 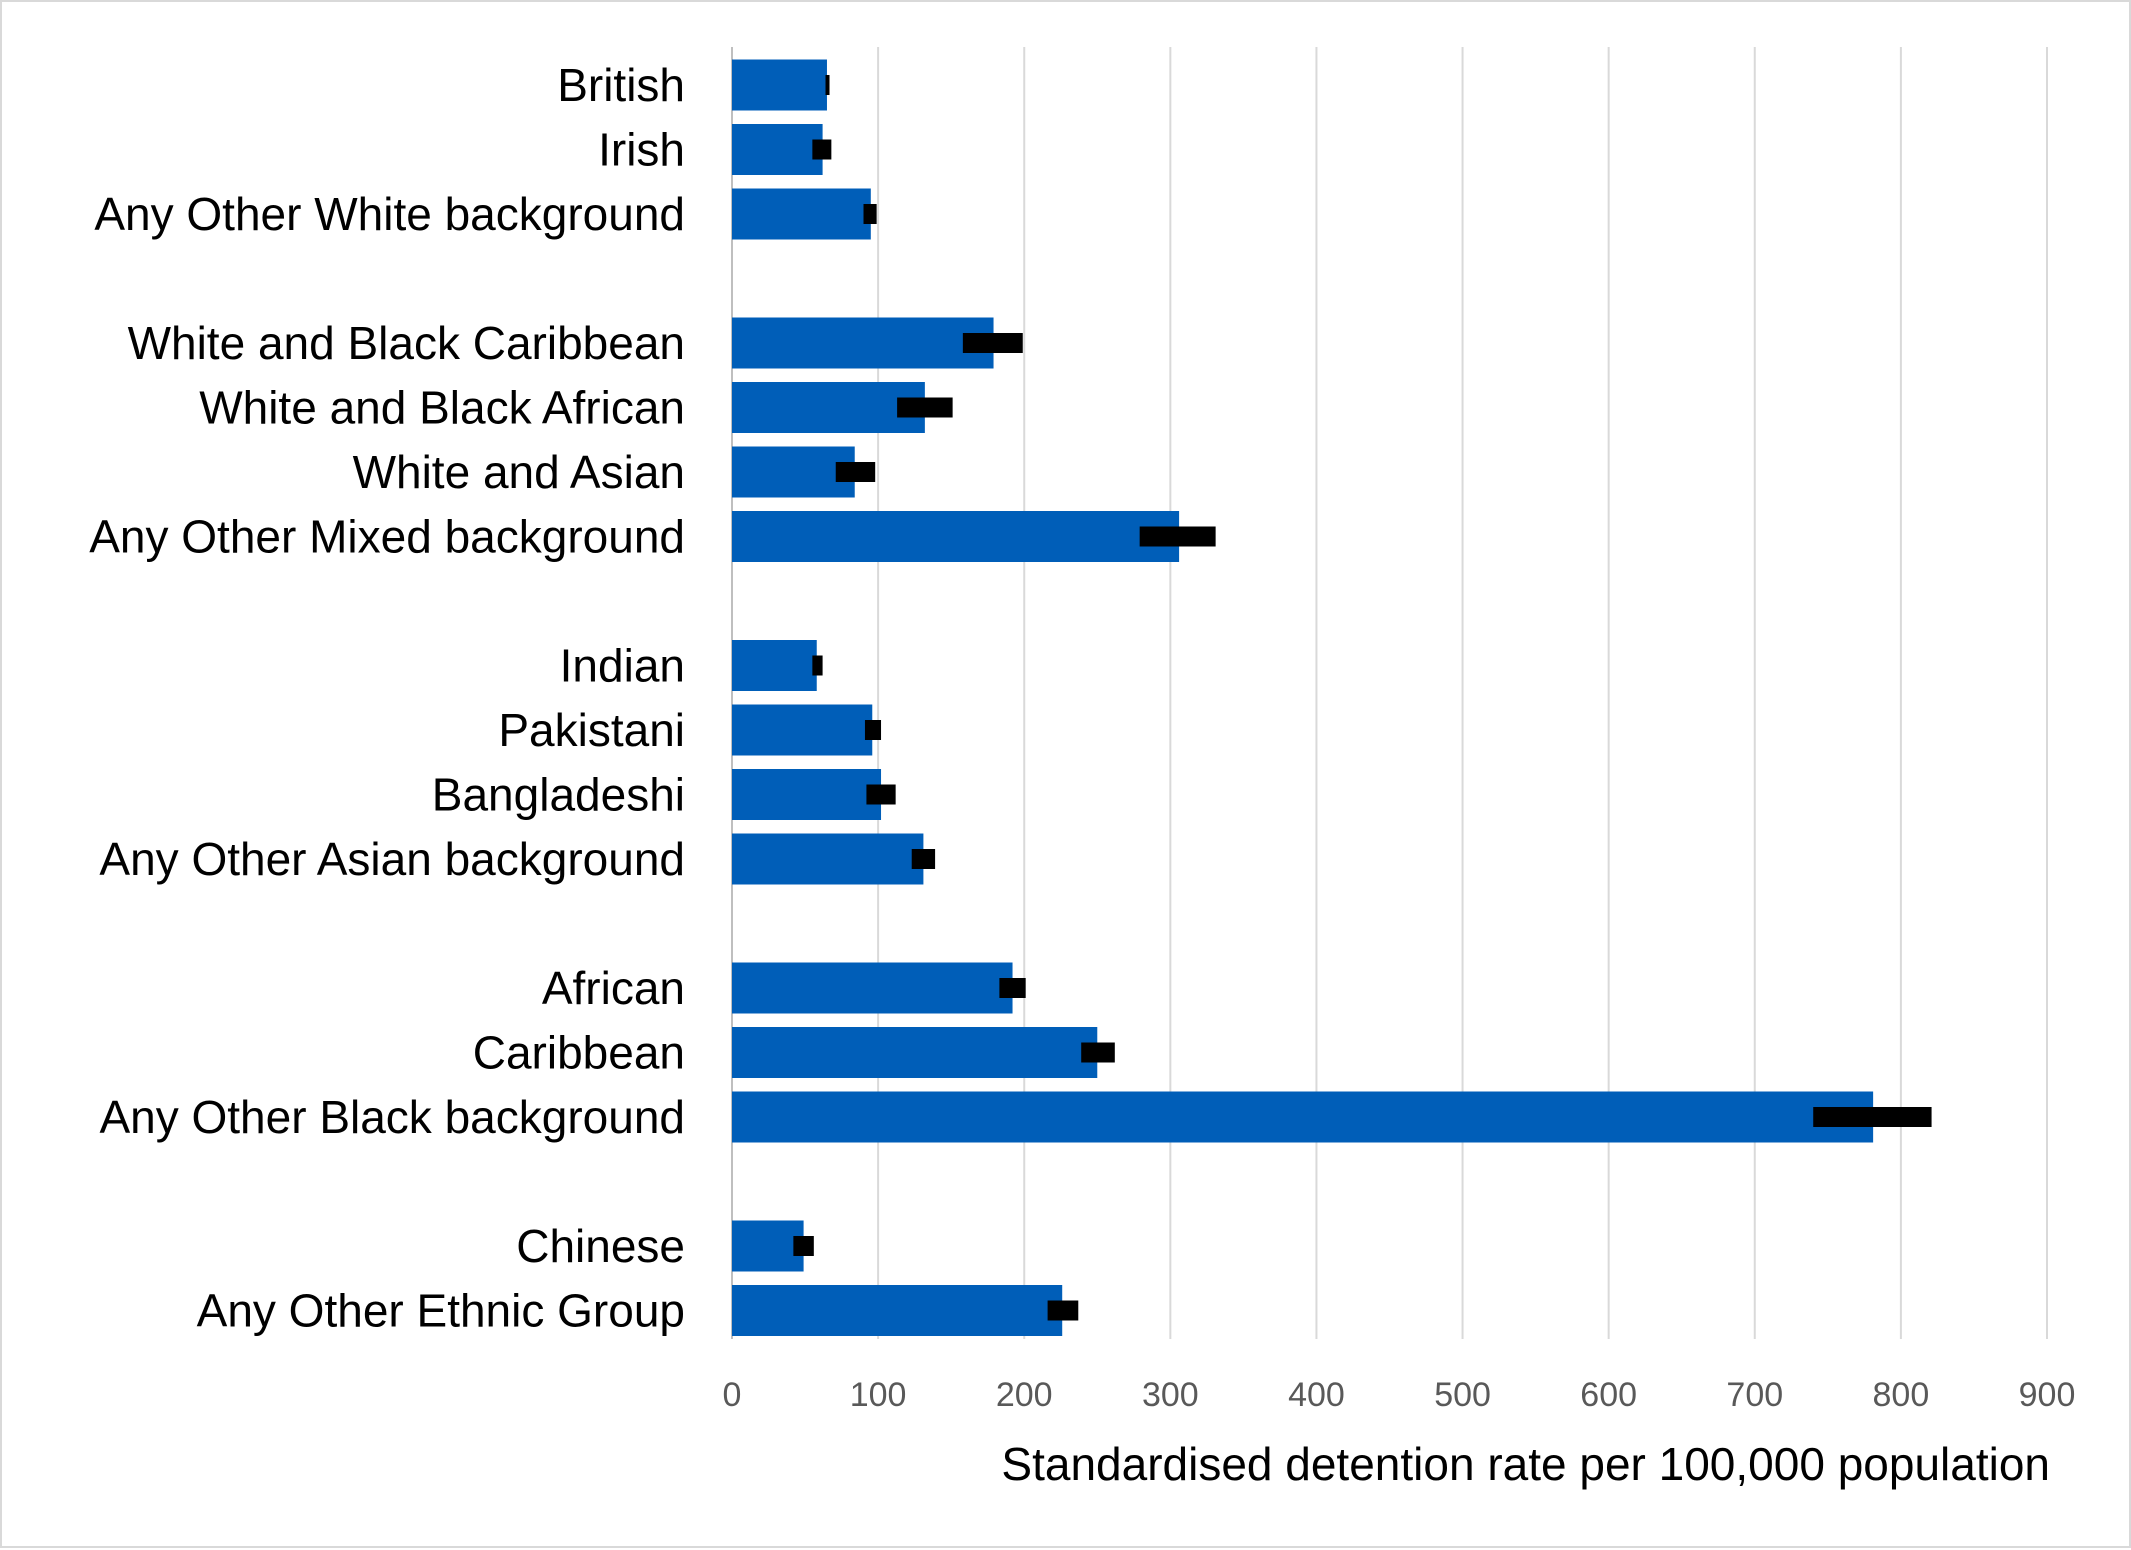 What do you see at coordinates (1024, 1395) in the screenshot?
I see `x-tick-label: 200` at bounding box center [1024, 1395].